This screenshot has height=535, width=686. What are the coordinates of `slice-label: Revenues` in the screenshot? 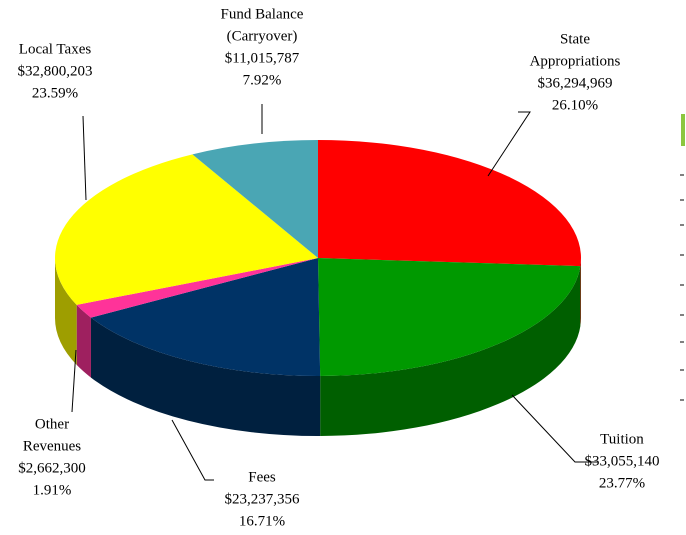 It's located at (52, 446).